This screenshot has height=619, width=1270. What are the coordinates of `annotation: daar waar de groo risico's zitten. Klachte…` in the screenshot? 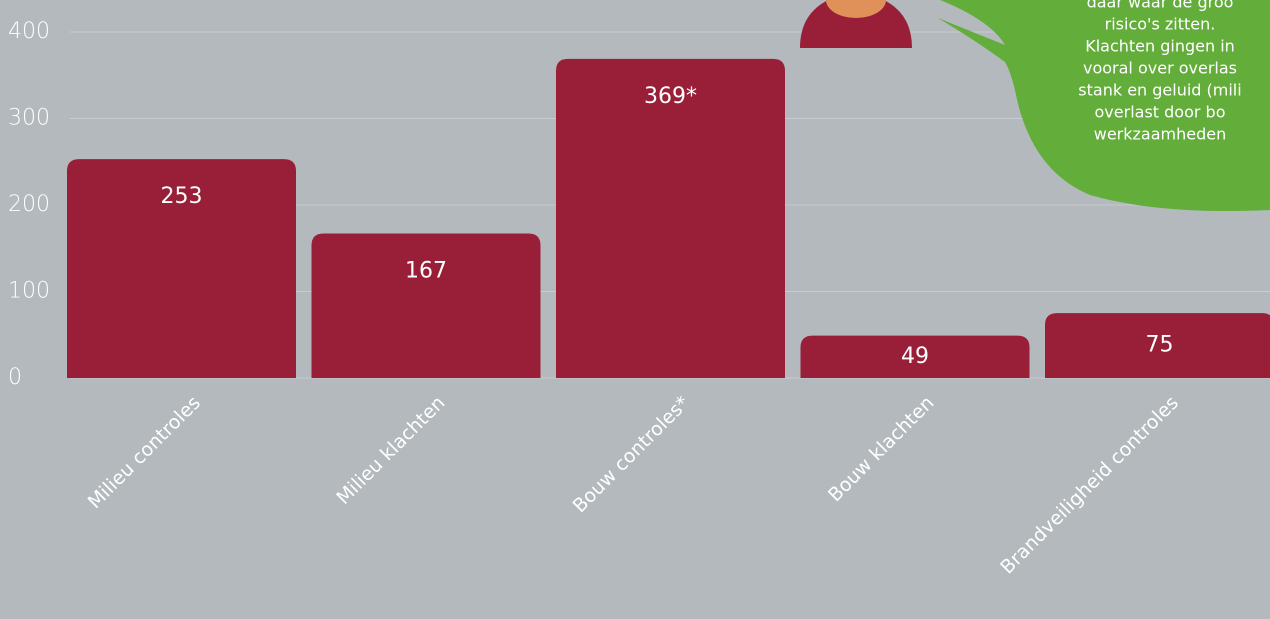 It's located at (1159, 72).